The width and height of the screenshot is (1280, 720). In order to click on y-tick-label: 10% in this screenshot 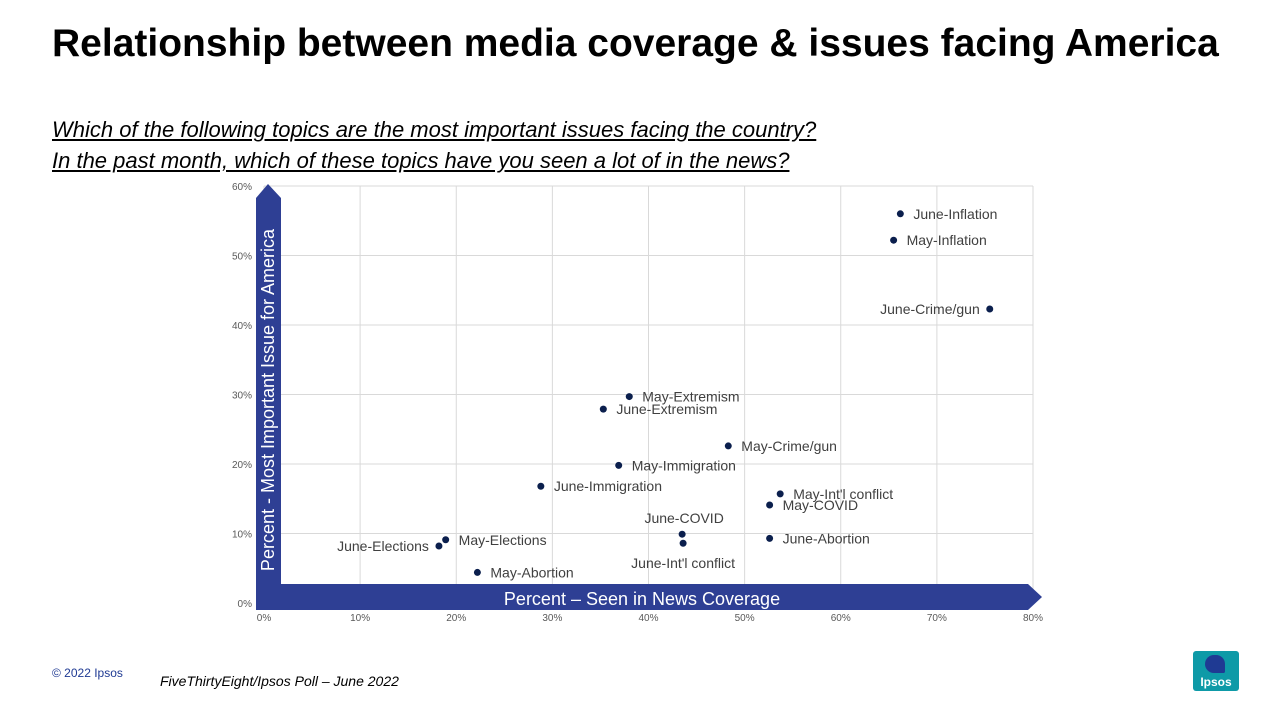, I will do `click(242, 535)`.